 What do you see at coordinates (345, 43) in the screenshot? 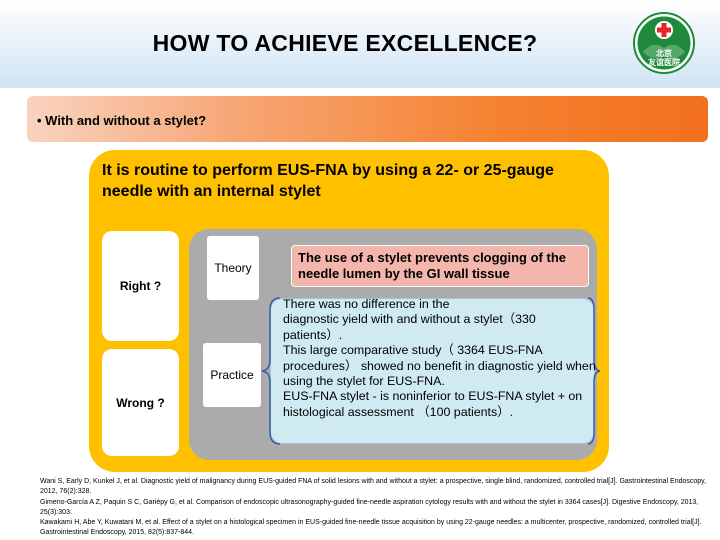
I see `slide-title: HOW TO ACHIEVE EXCELLENCE?` at bounding box center [345, 43].